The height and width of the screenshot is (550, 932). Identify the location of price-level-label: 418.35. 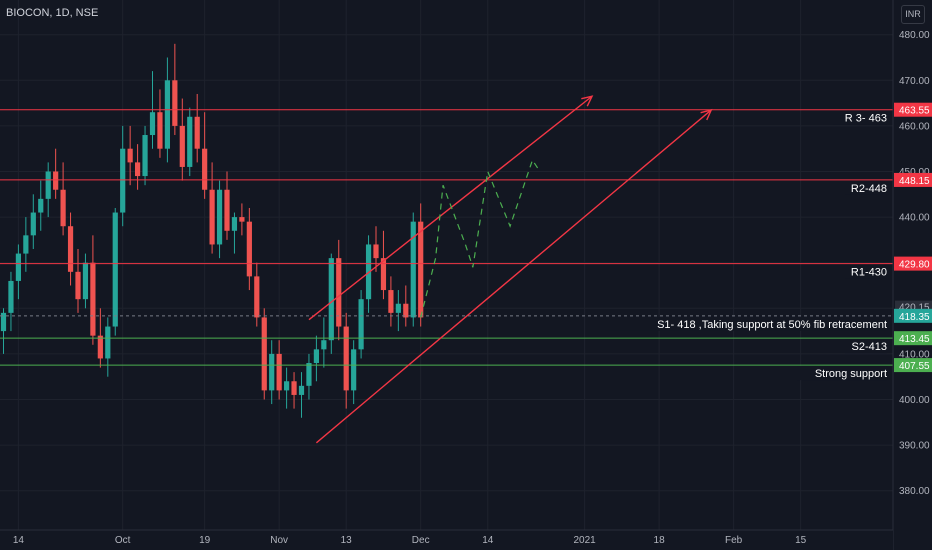
(914, 317).